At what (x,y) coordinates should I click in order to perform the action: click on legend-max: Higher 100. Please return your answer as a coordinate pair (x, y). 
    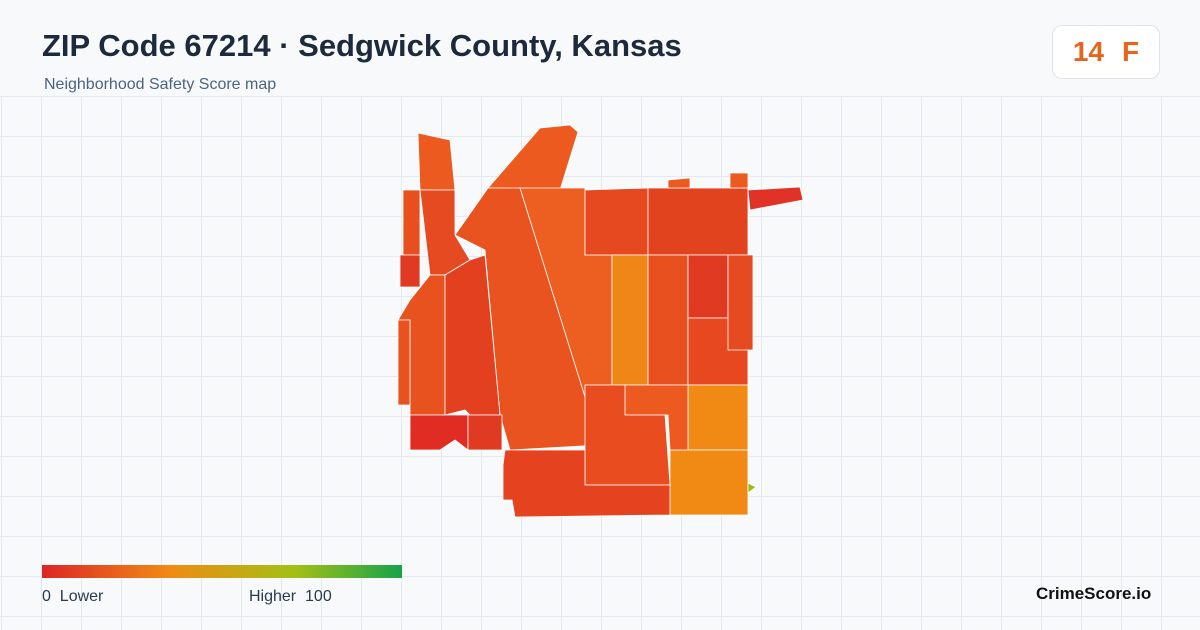
    Looking at the image, I should click on (290, 597).